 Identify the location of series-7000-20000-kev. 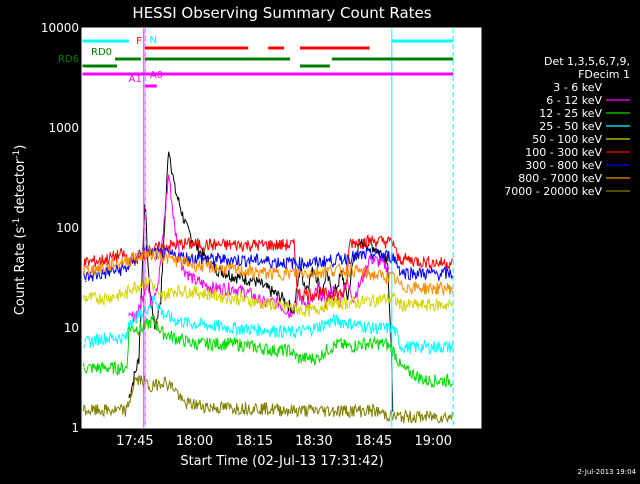
(267, 399).